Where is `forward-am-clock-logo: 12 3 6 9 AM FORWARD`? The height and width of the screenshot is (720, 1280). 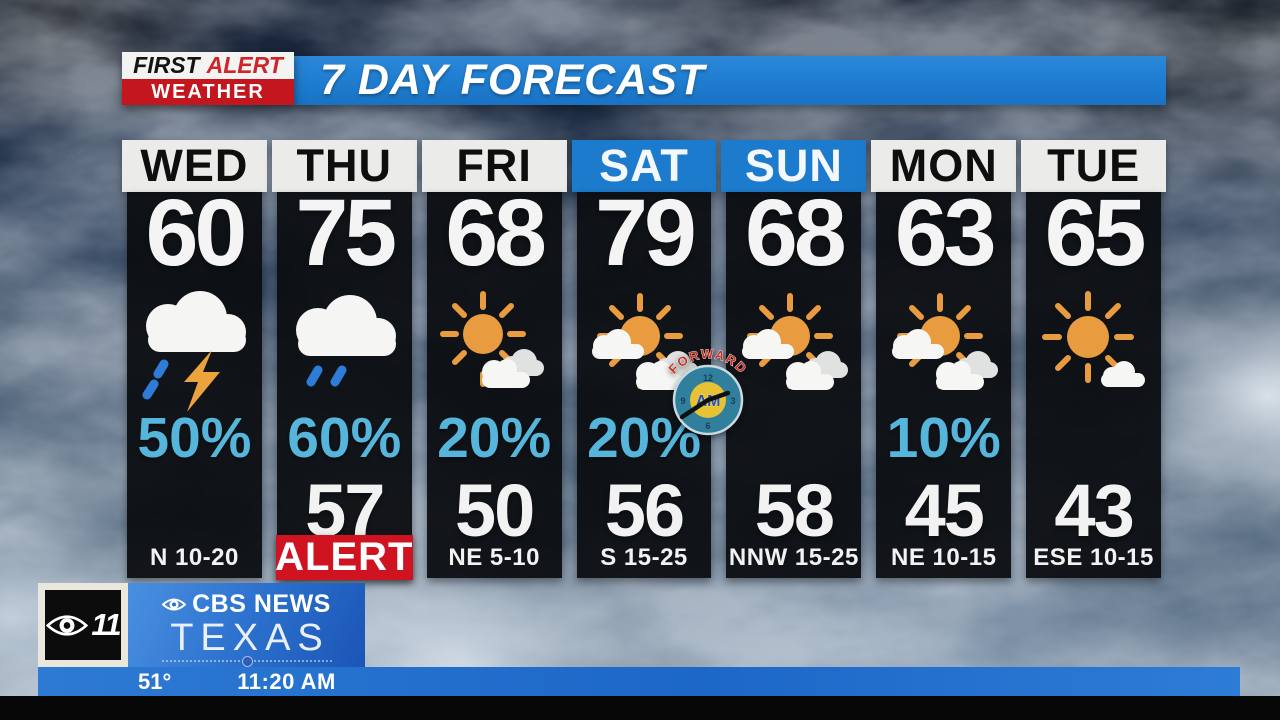 forward-am-clock-logo: 12 3 6 9 AM FORWARD is located at coordinates (707, 391).